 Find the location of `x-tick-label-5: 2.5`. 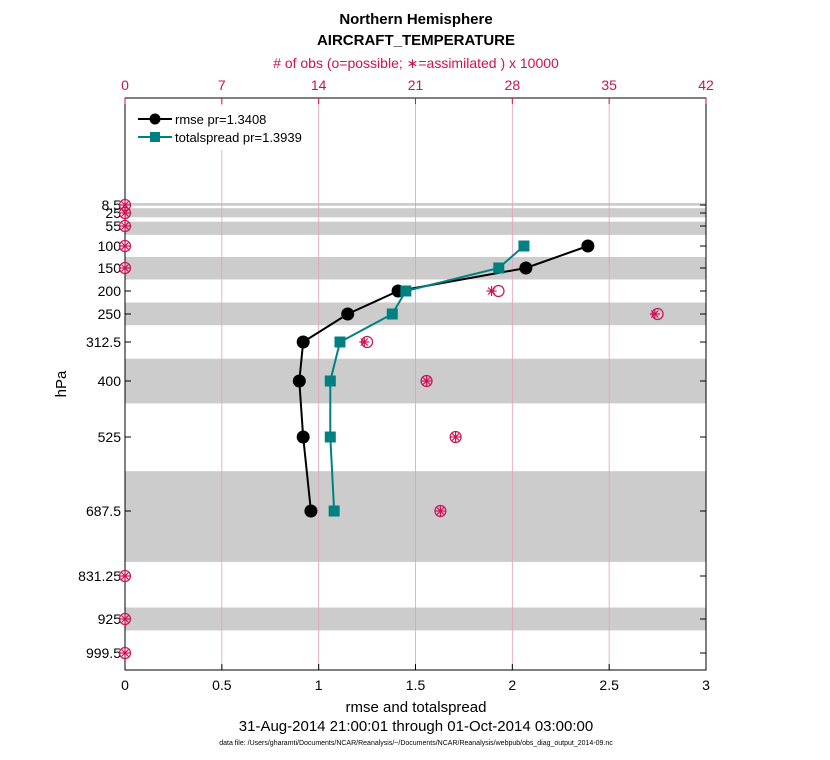

x-tick-label-5: 2.5 is located at coordinates (609, 685).